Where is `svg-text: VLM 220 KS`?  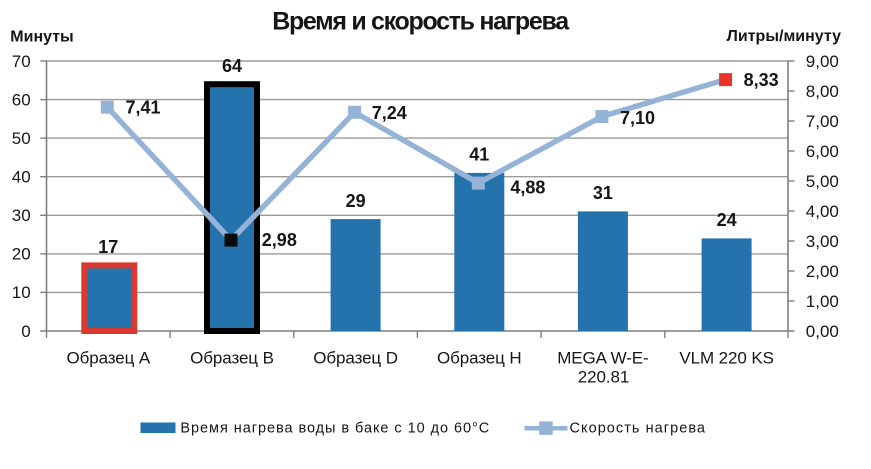
svg-text: VLM 220 KS is located at coordinates (726, 357).